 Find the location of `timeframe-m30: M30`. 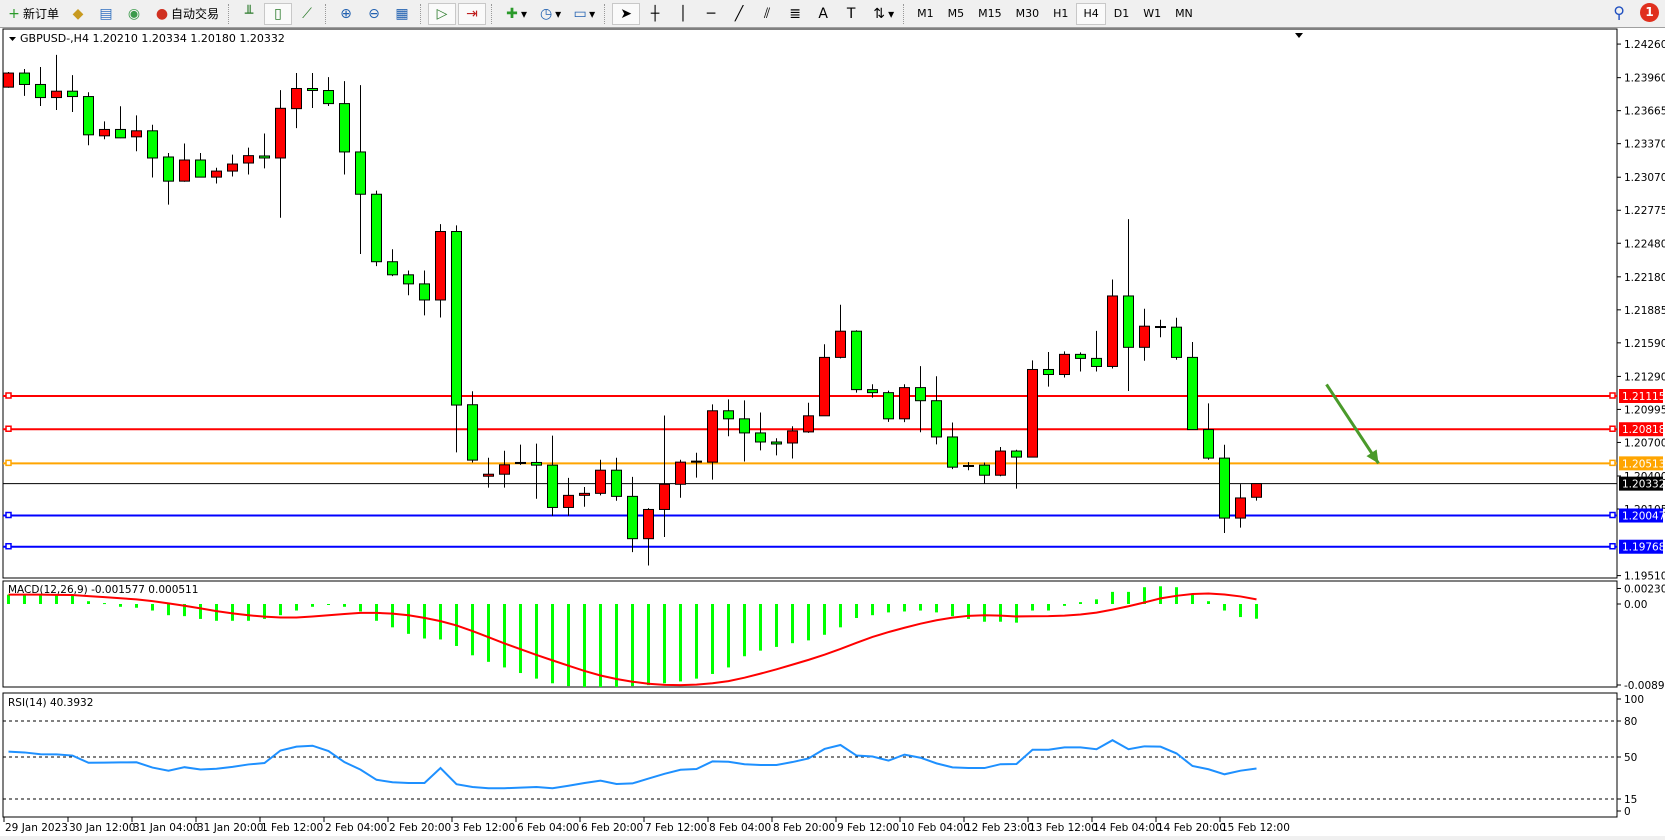

timeframe-m30: M30 is located at coordinates (1027, 13).